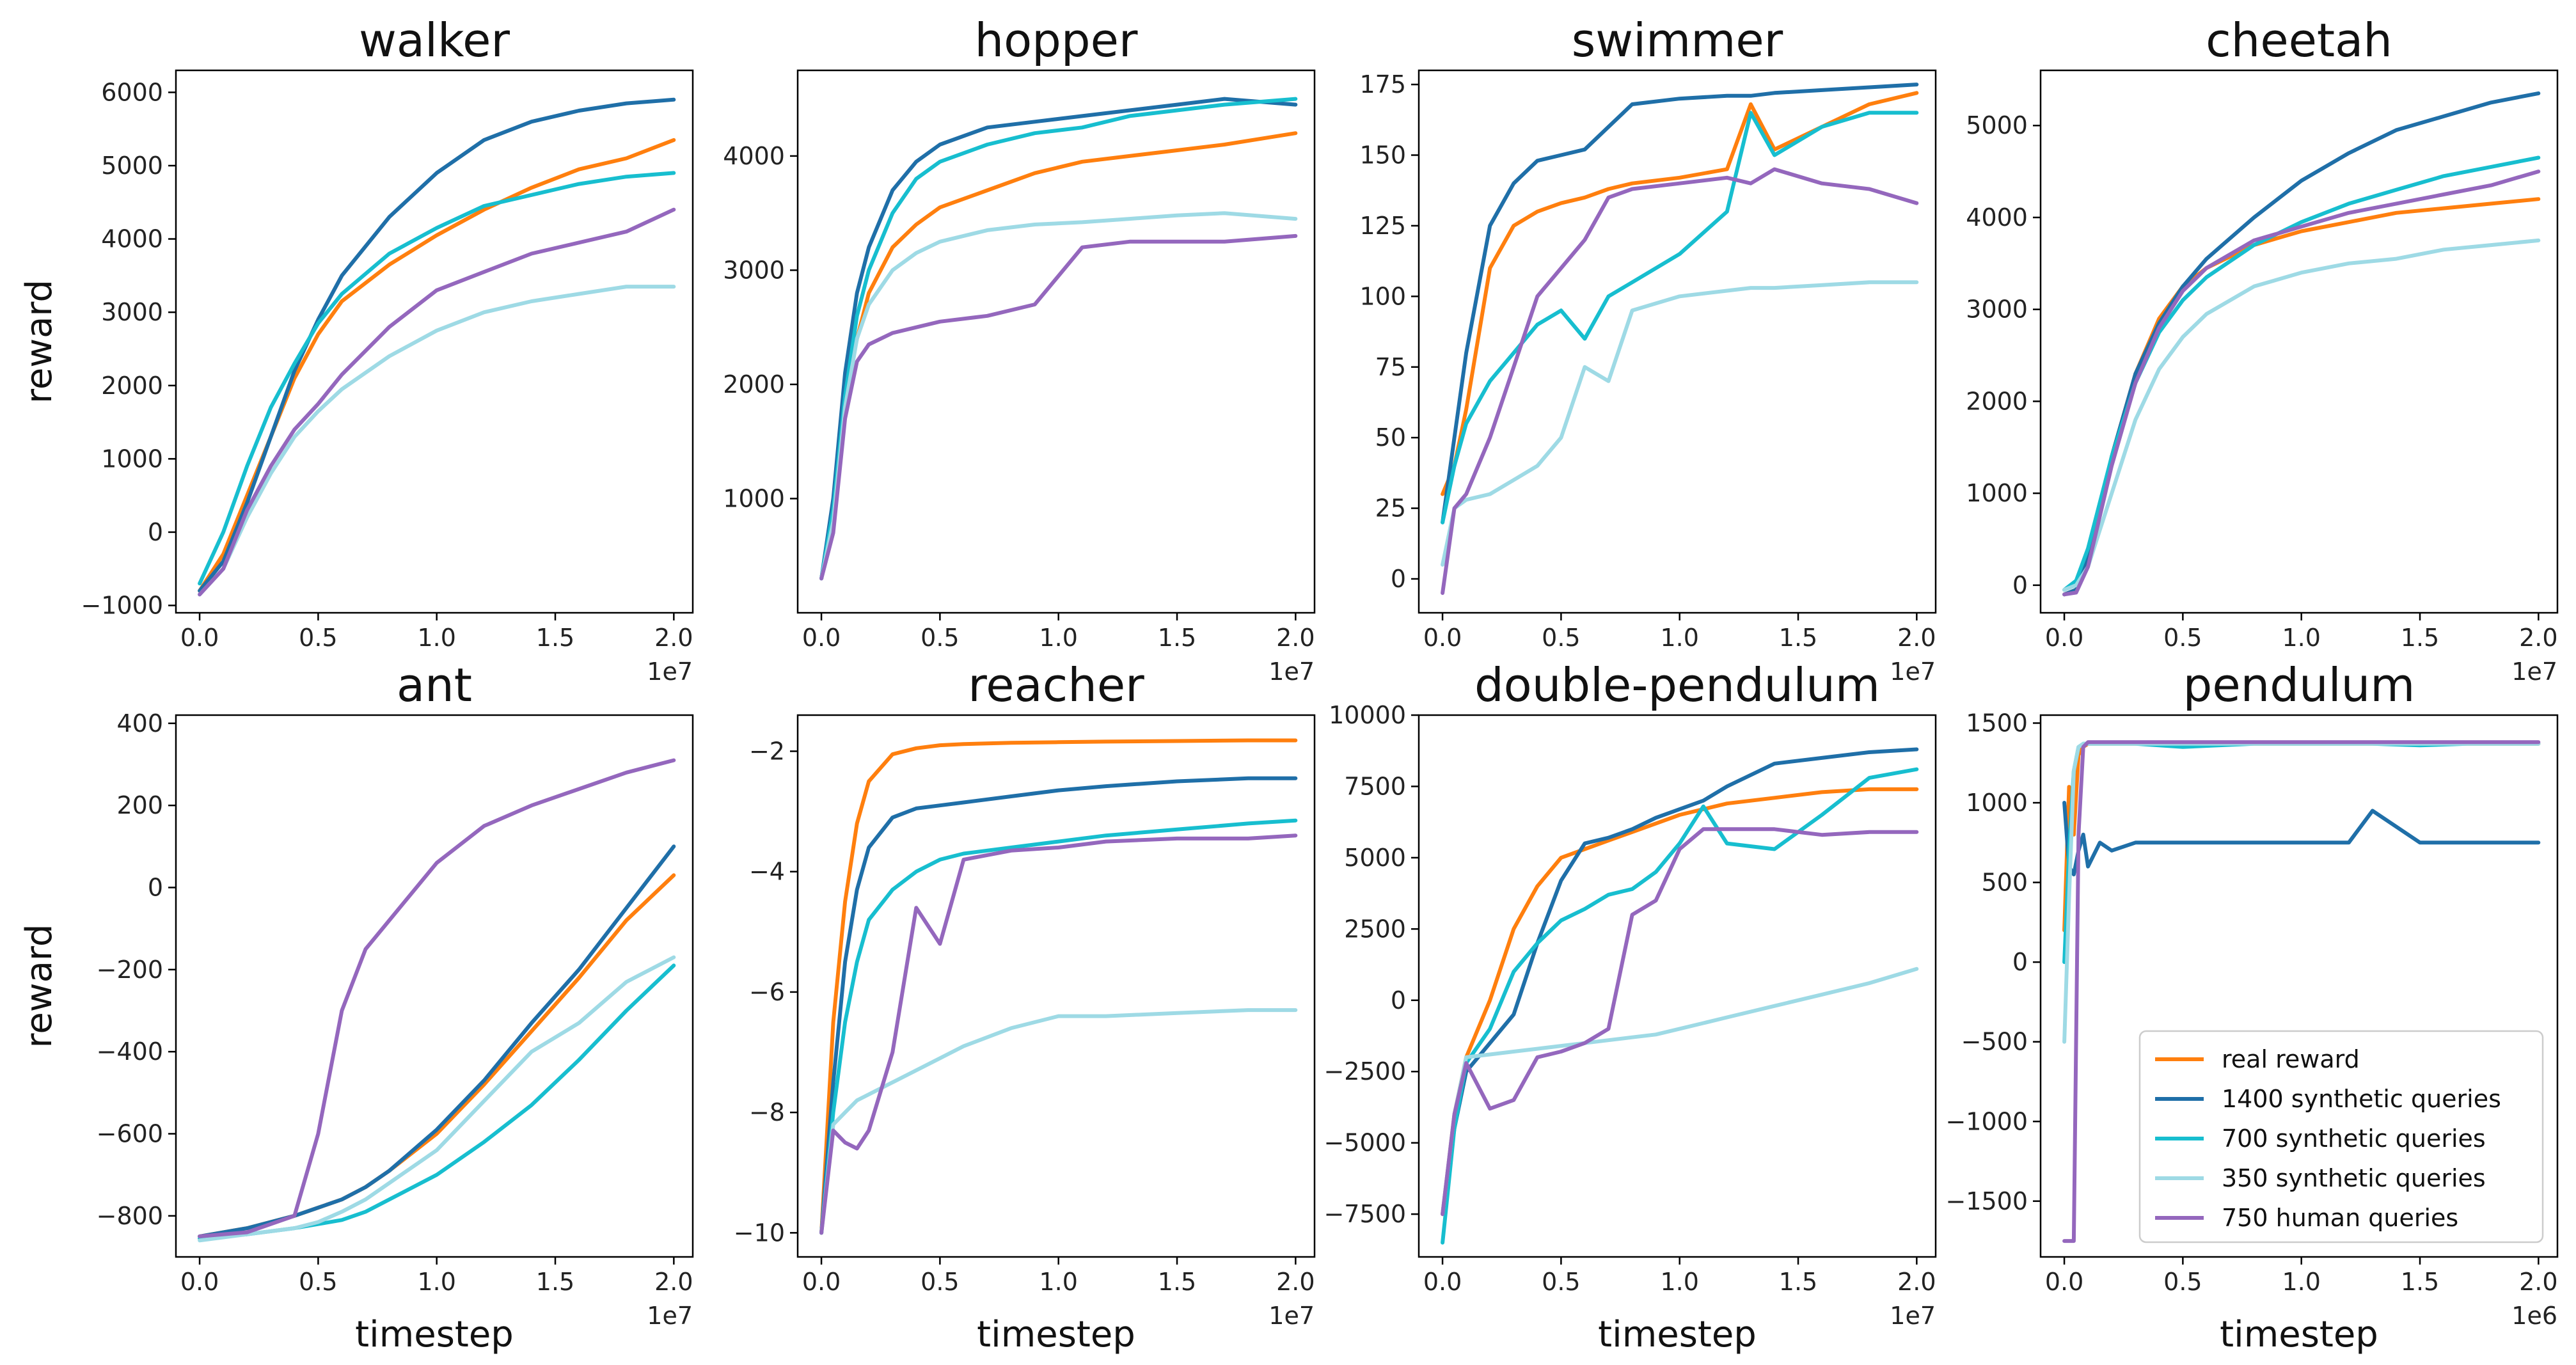  Describe the element at coordinates (1997, 310) in the screenshot. I see `y-tick-label-cheetah: 3000` at that location.